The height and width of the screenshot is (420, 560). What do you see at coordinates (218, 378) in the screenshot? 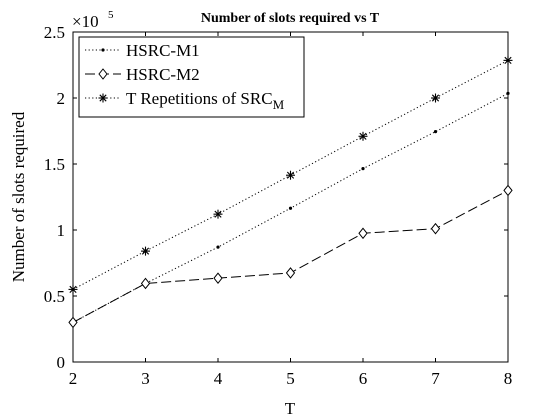
I see `x-tick-label: 4` at bounding box center [218, 378].